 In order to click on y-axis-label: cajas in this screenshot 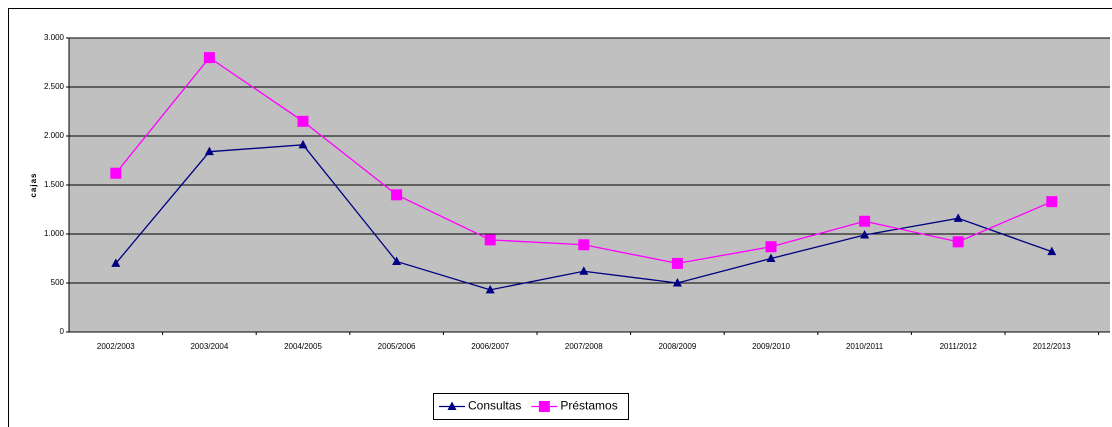, I will do `click(33, 184)`.